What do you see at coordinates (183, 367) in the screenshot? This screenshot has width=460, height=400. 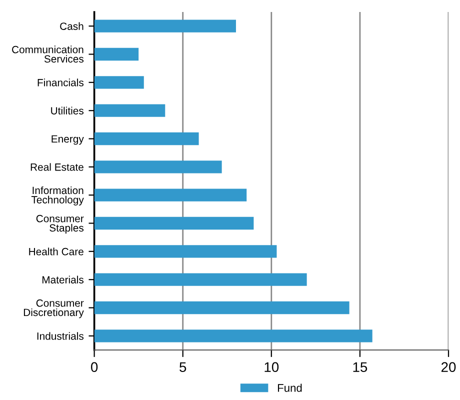 I see `x-tick-label: 5` at bounding box center [183, 367].